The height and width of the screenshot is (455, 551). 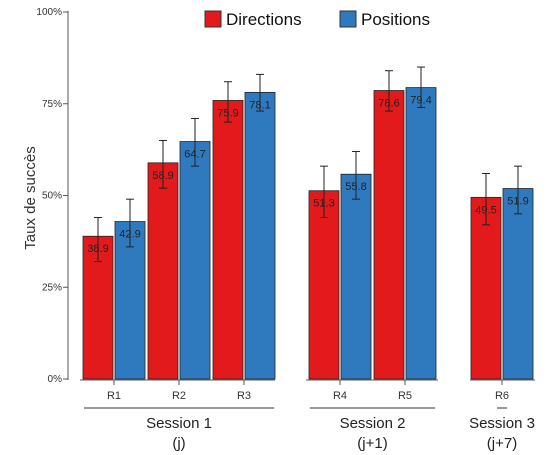 What do you see at coordinates (52, 287) in the screenshot?
I see `y-tick-label: 25%` at bounding box center [52, 287].